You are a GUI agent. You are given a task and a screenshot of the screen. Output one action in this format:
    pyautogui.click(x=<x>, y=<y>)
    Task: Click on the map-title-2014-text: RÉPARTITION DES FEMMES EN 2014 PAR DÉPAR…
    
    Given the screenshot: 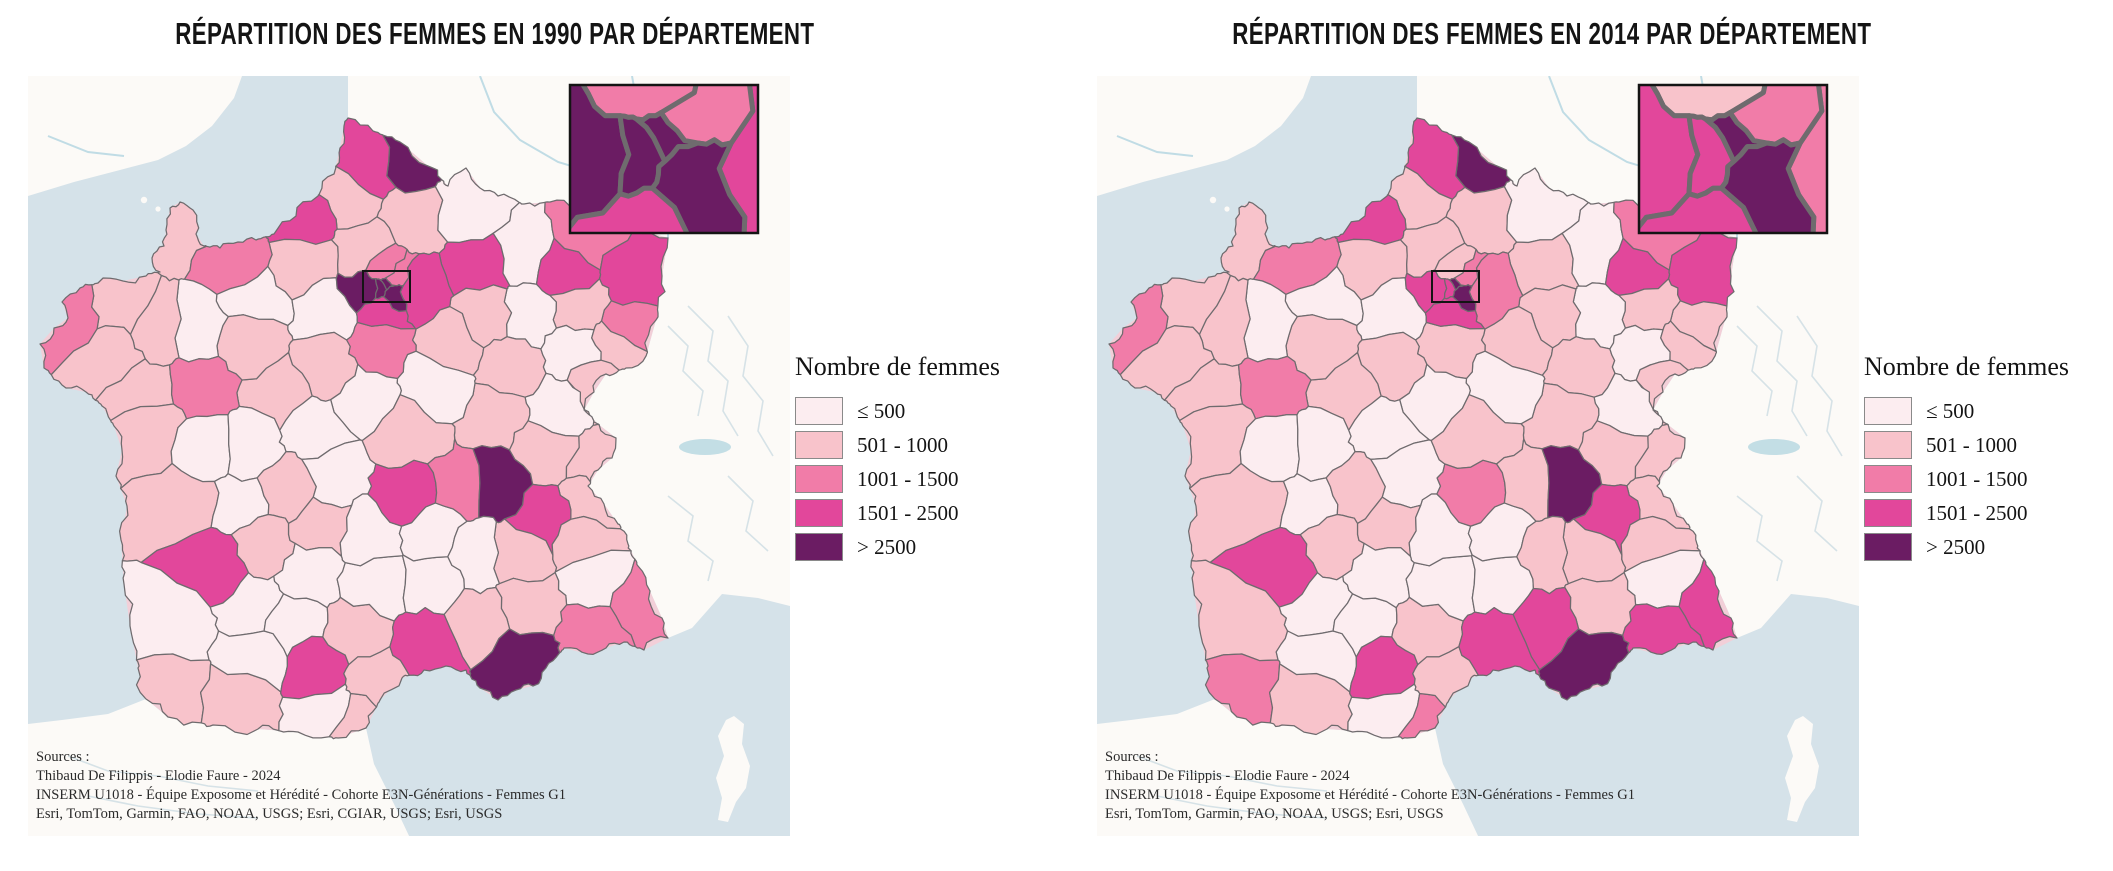 What is the action you would take?
    pyautogui.click(x=1552, y=33)
    